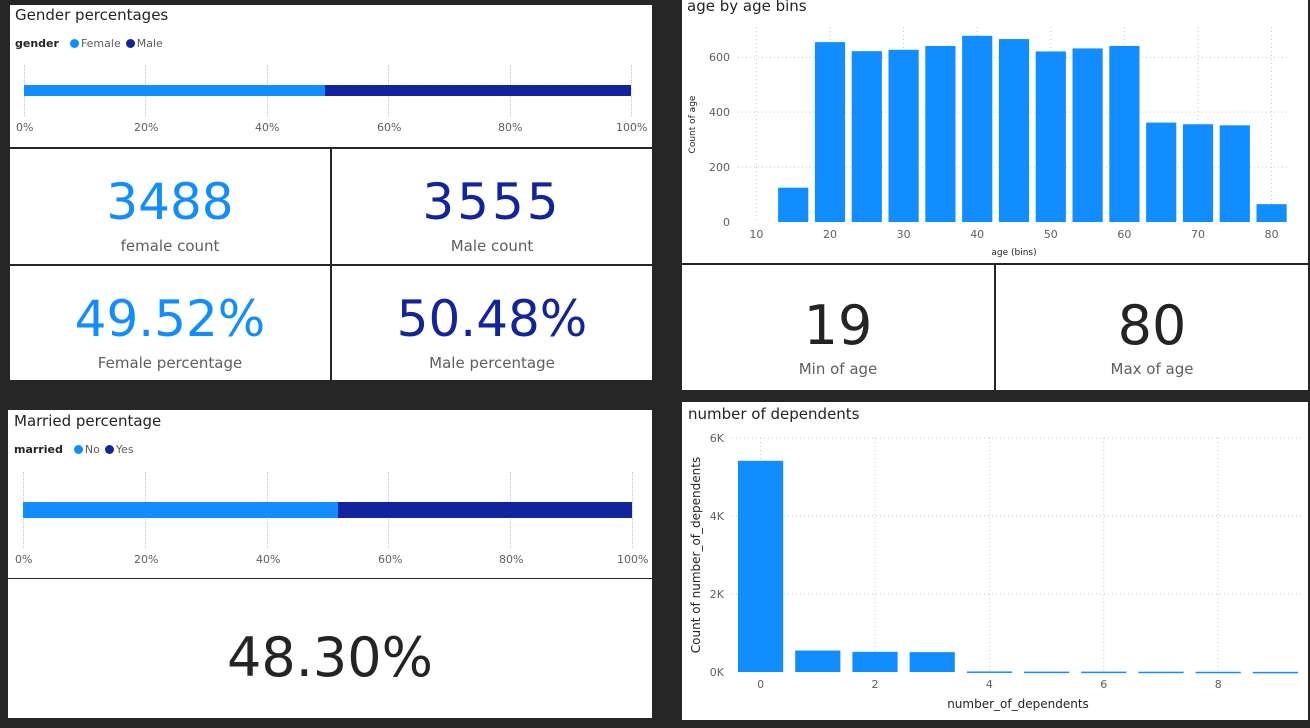  I want to click on male-count-value: 3555, so click(492, 202).